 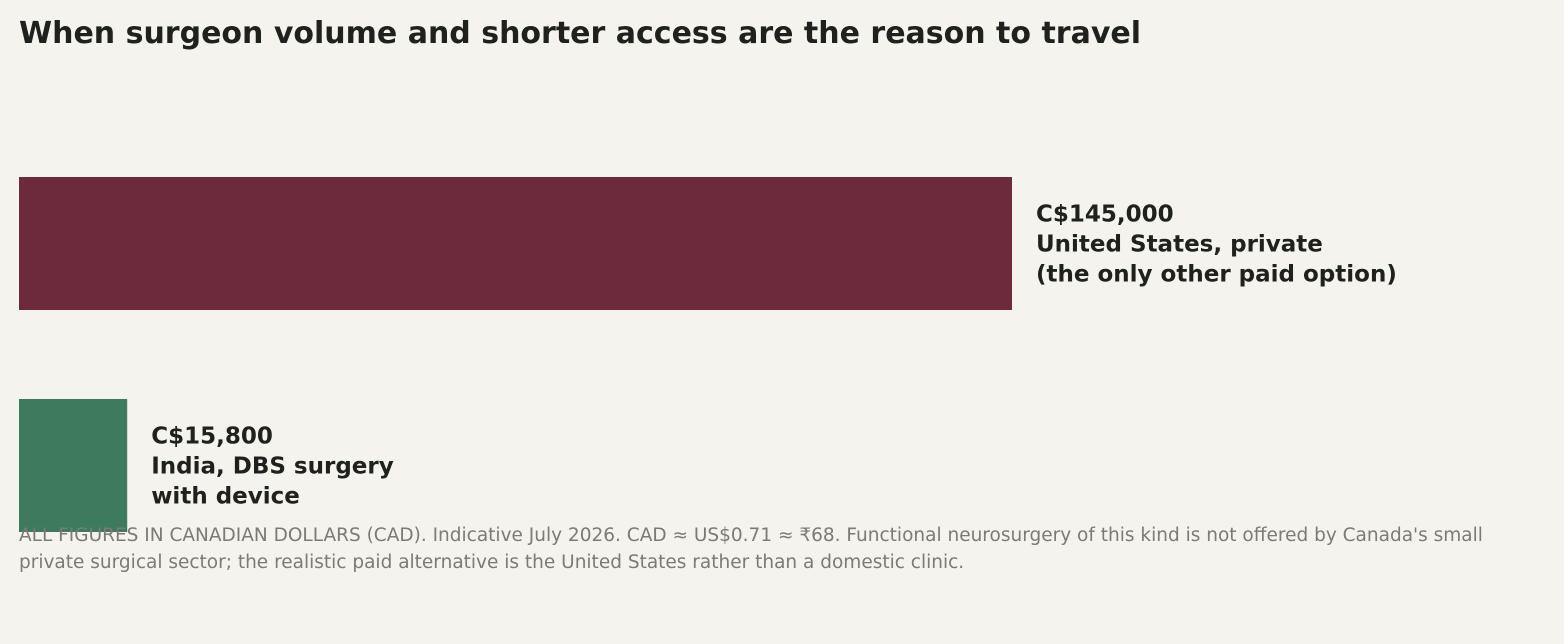 What do you see at coordinates (212, 437) in the screenshot?
I see `value-label: C$15,800` at bounding box center [212, 437].